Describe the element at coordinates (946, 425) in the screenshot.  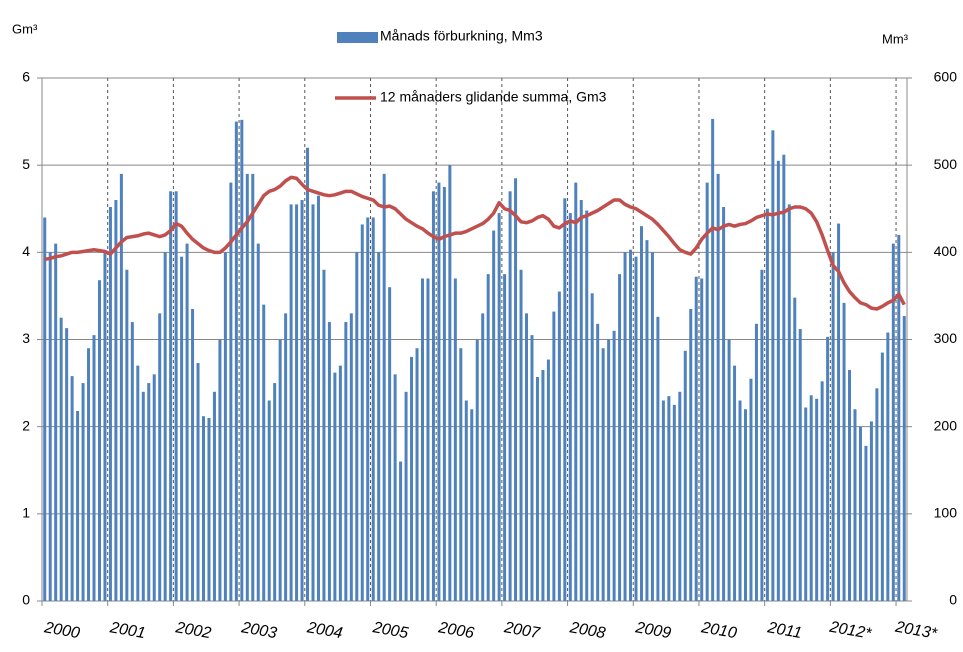
I see `y2-tick-label: 200` at that location.